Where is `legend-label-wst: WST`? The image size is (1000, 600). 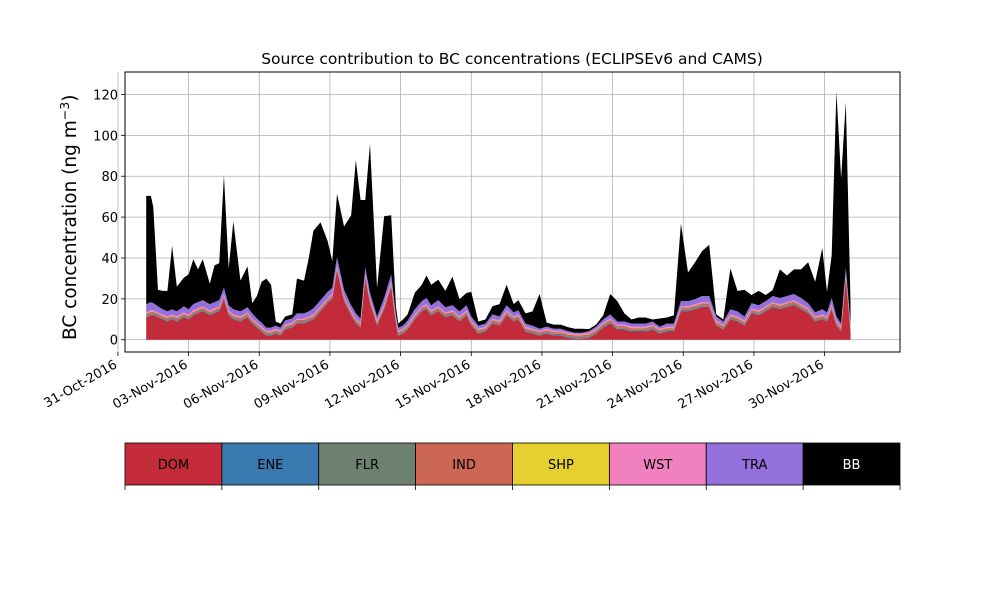
legend-label-wst: WST is located at coordinates (657, 465).